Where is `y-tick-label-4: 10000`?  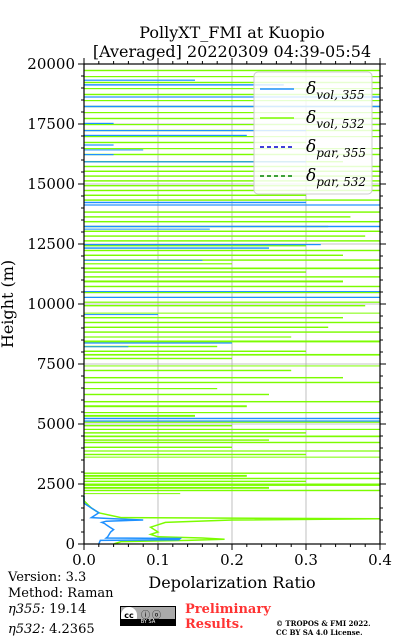 y-tick-label-4: 10000 is located at coordinates (51, 304).